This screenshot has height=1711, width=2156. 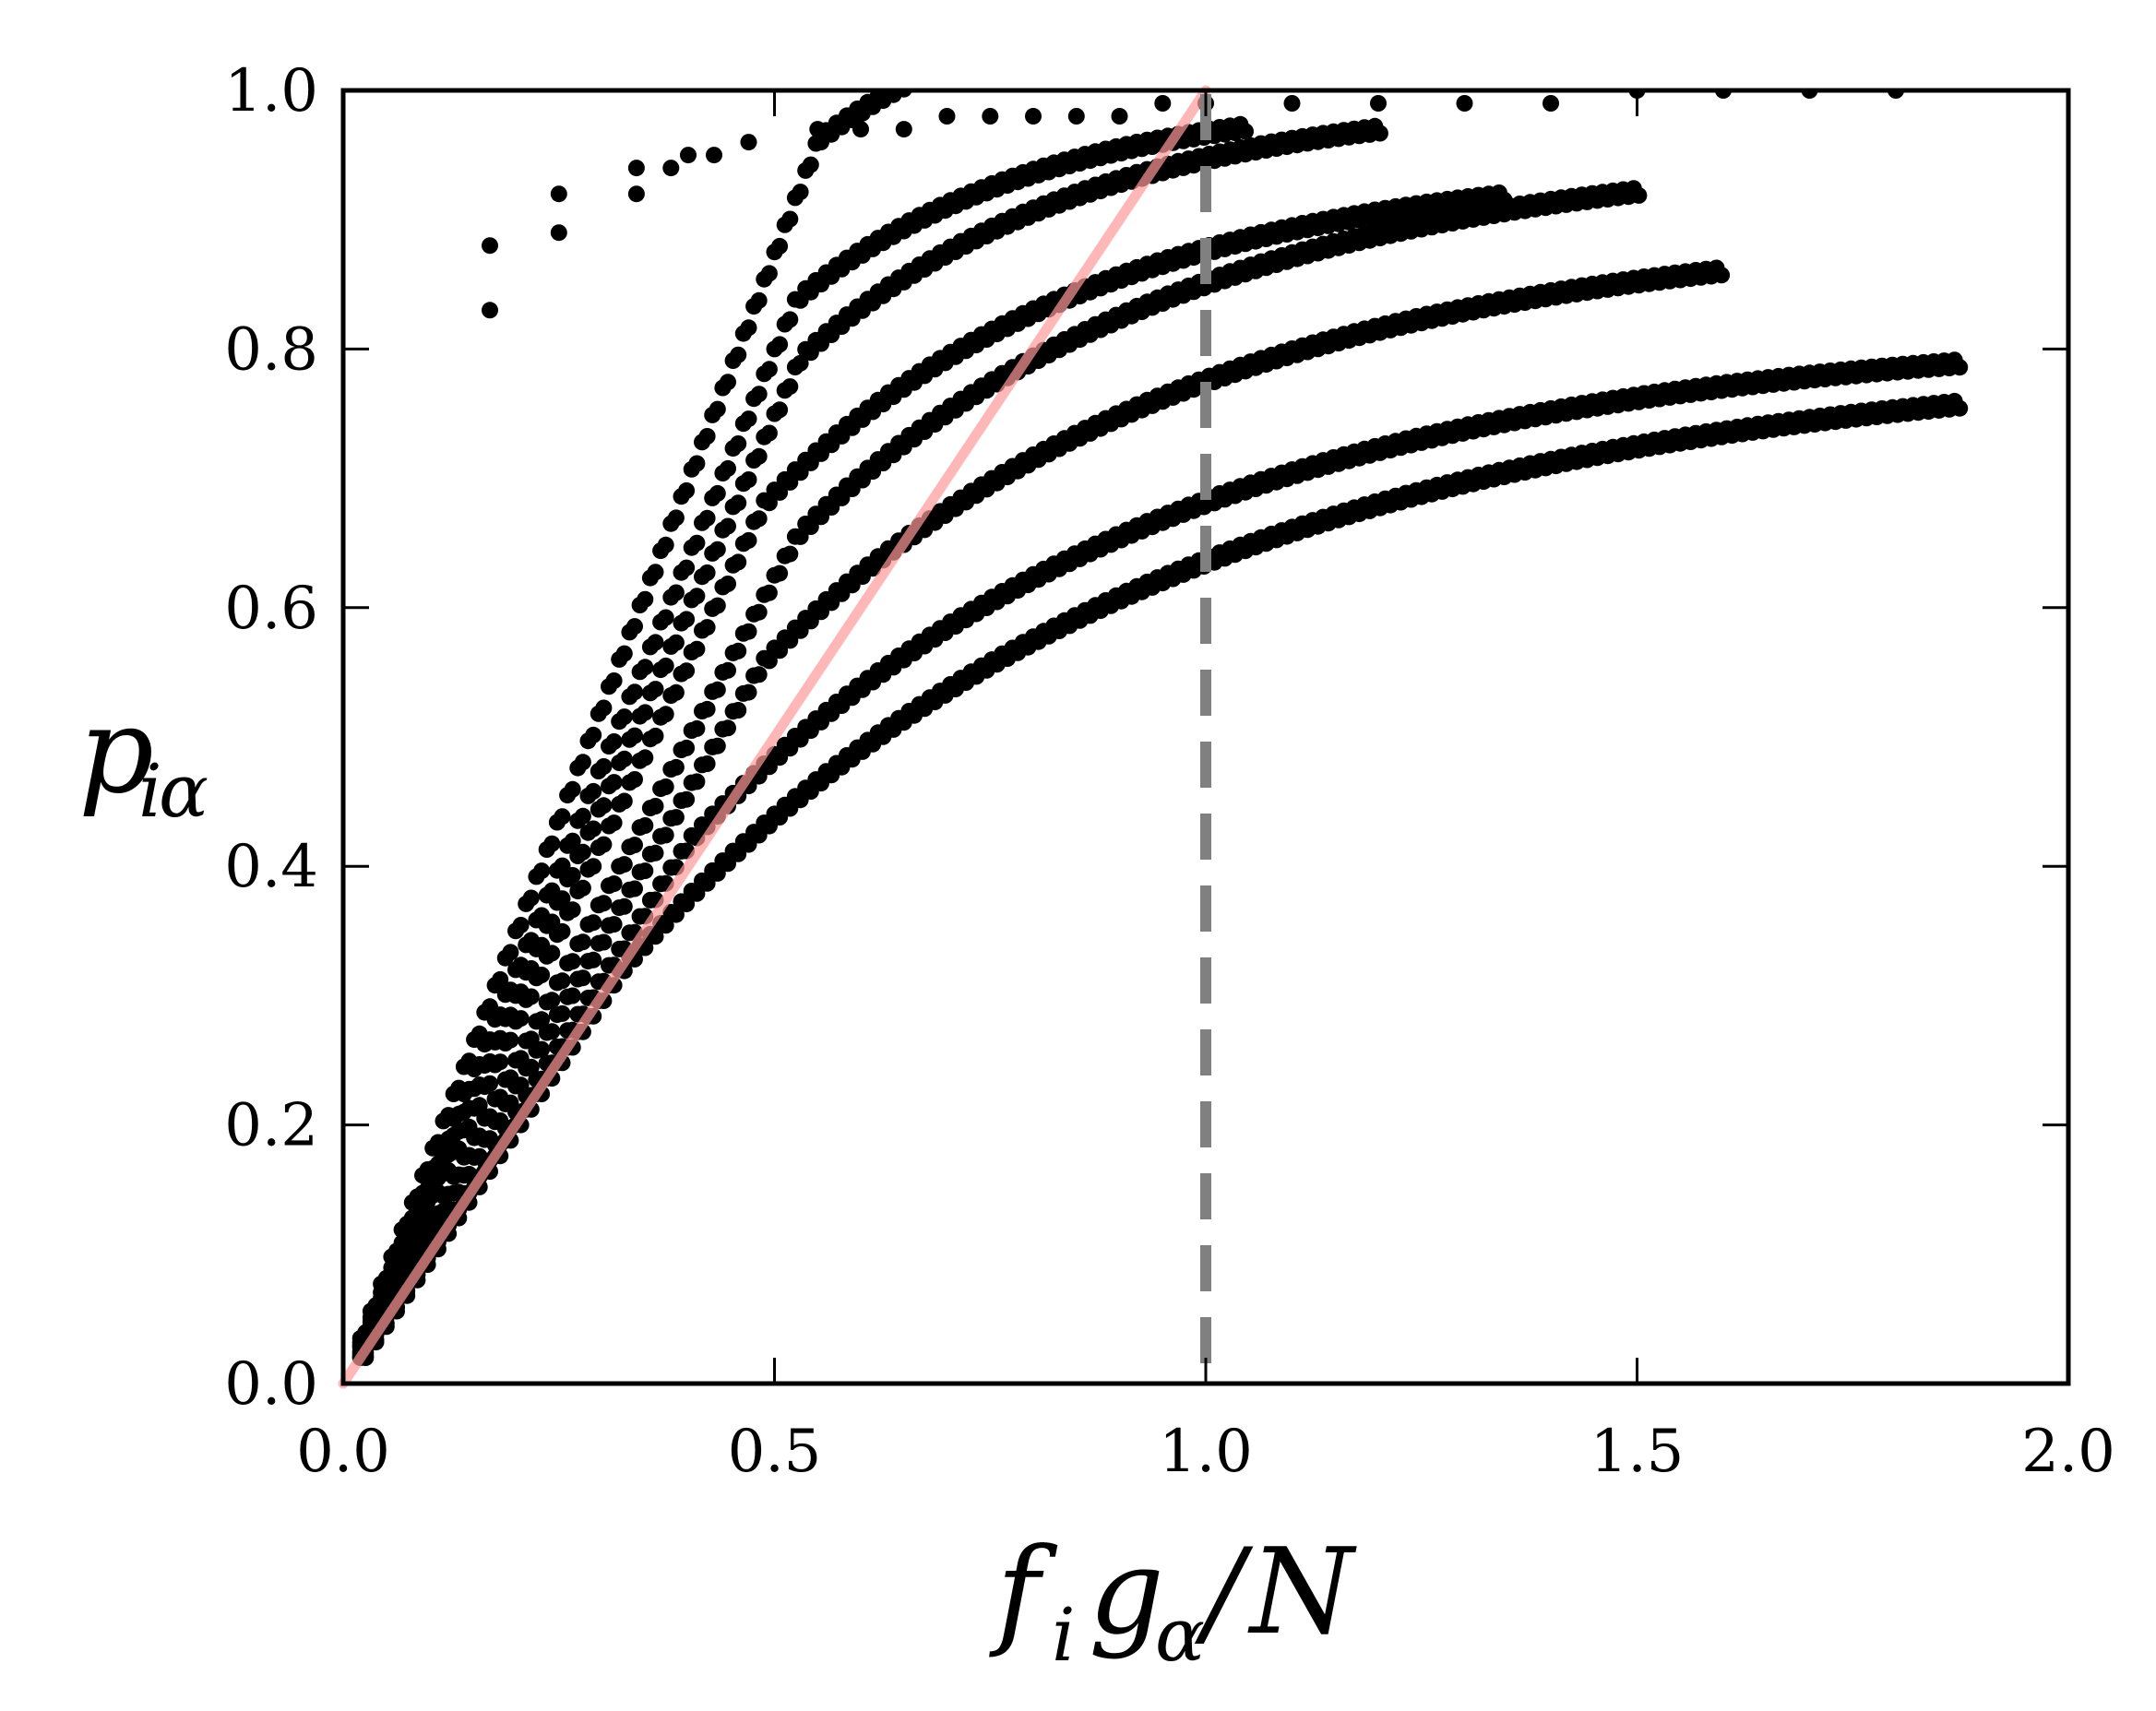 What do you see at coordinates (1173, 1601) in the screenshot?
I see `x-axis-label: f i g α / N` at bounding box center [1173, 1601].